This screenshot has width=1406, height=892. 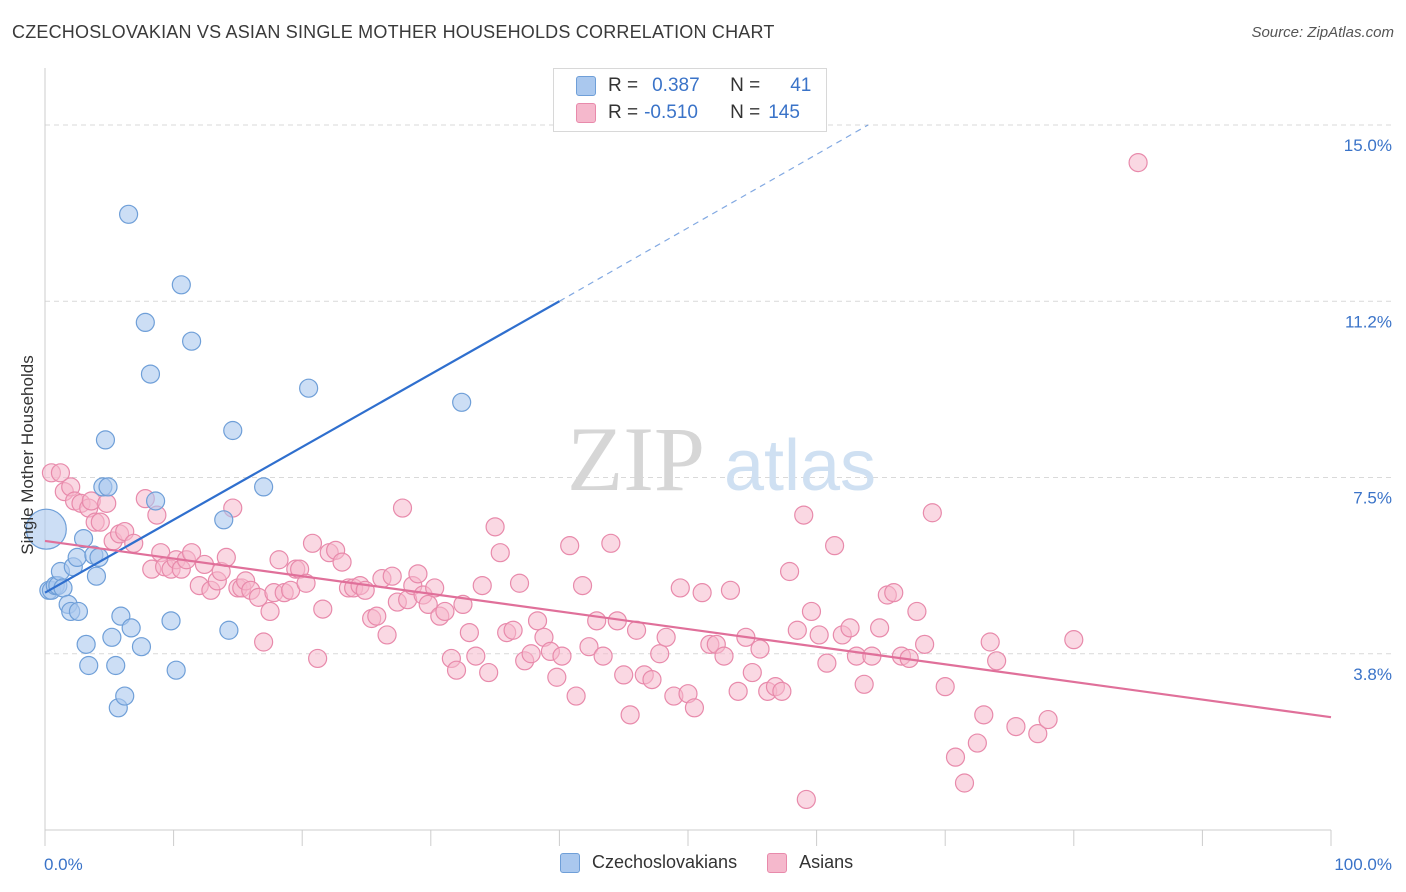 I want to click on watermark-atlas: atlas, so click(x=800, y=466).